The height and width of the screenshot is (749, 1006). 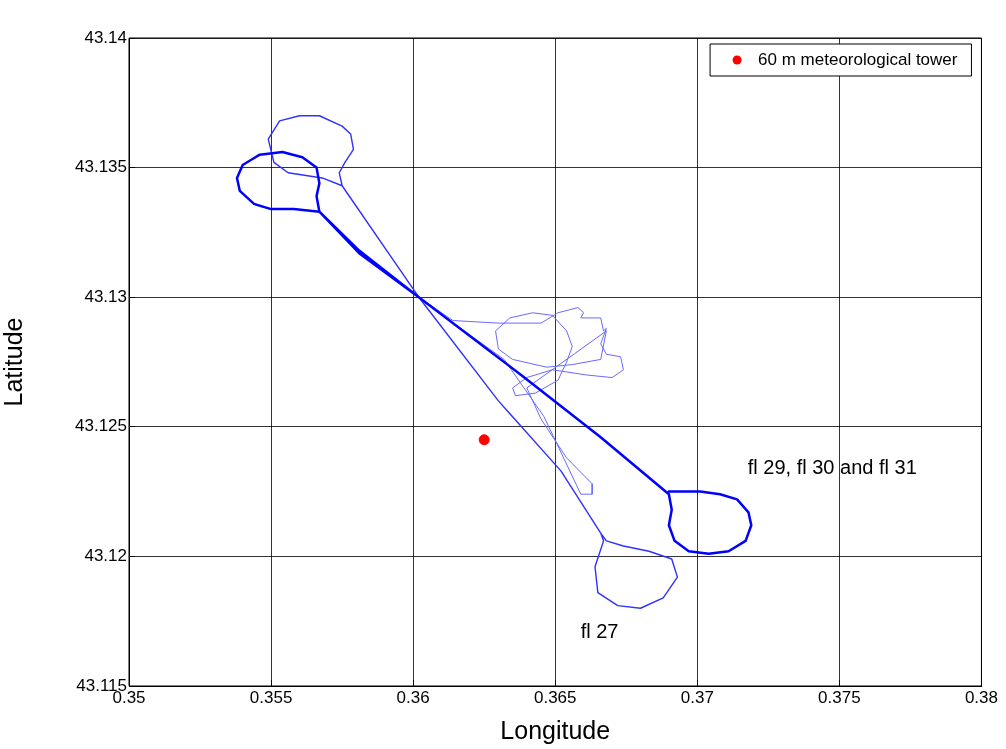 I want to click on legend-label: 60 m meteorological tower, so click(x=858, y=59).